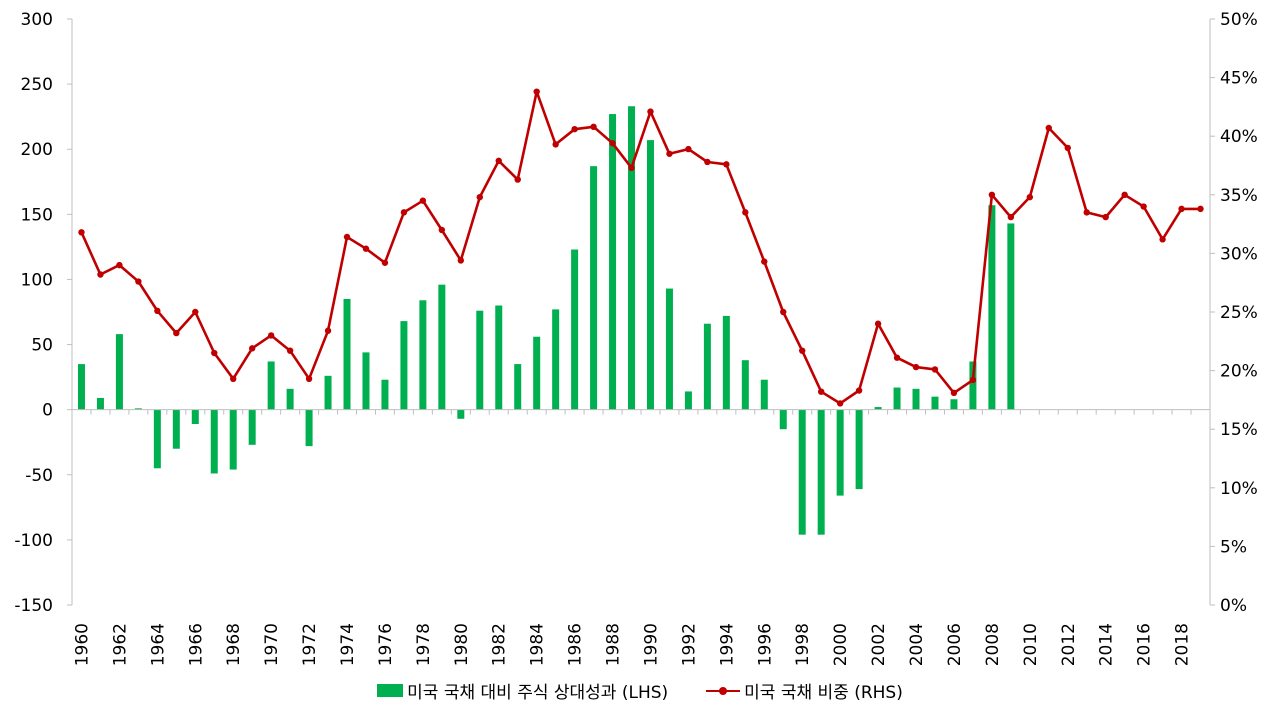 The image size is (1280, 718). Describe the element at coordinates (783, 312) in the screenshot. I see `line-point-1997` at that location.